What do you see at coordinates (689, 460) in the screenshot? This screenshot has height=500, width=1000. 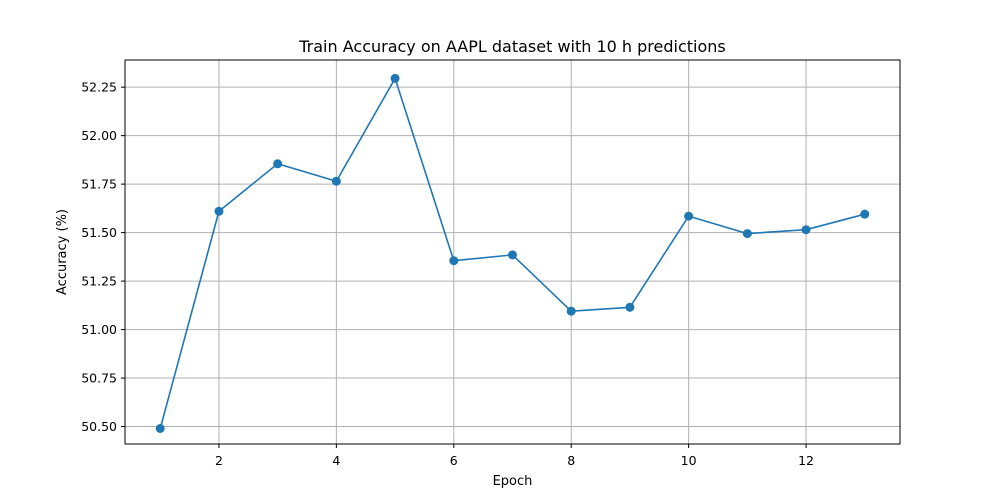 I see `x-tick-label: 10` at bounding box center [689, 460].